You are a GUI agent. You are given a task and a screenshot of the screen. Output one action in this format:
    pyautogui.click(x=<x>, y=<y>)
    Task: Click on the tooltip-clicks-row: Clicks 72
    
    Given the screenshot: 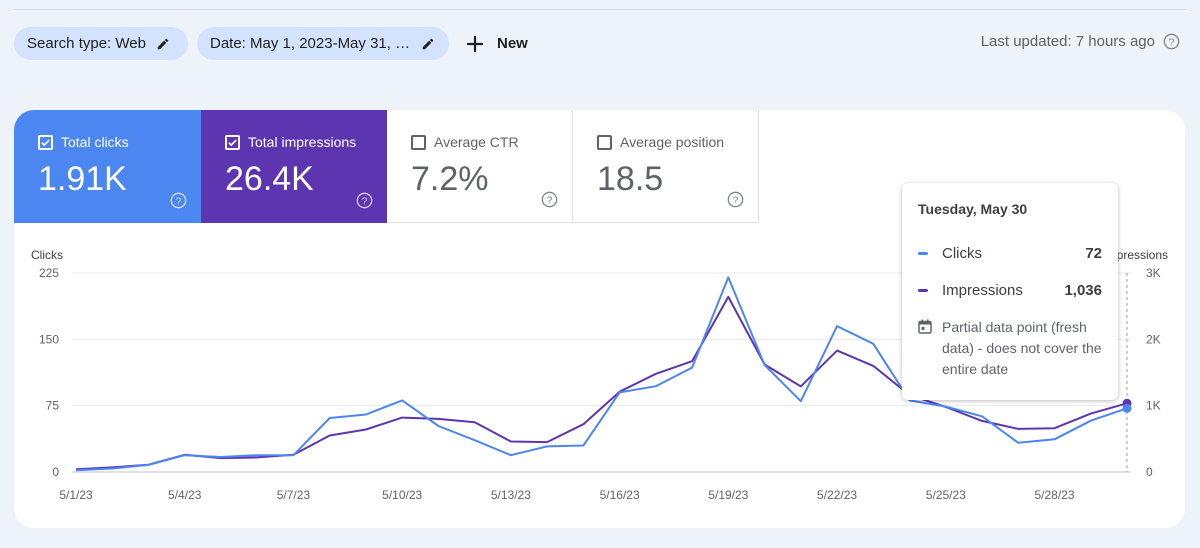 What is the action you would take?
    pyautogui.click(x=1010, y=253)
    